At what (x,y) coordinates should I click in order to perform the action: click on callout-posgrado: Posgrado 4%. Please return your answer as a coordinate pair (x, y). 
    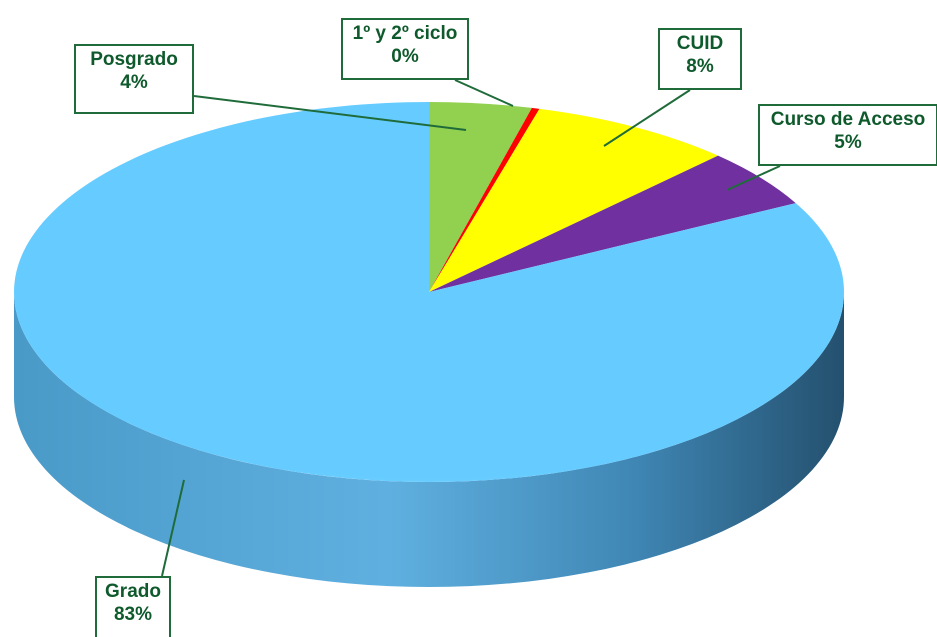
    Looking at the image, I should click on (134, 79).